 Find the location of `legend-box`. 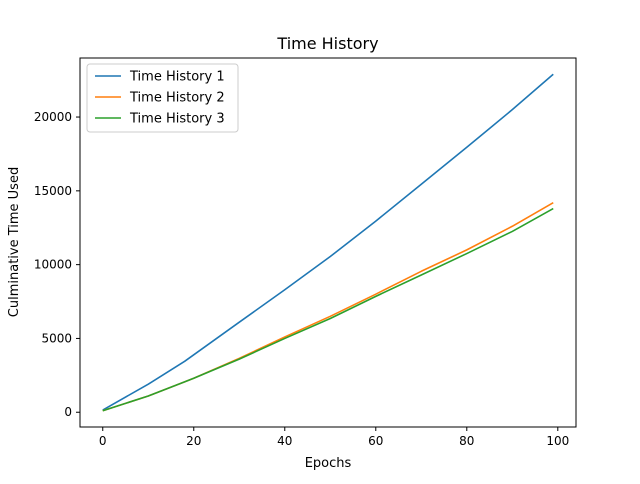

legend-box is located at coordinates (162, 98).